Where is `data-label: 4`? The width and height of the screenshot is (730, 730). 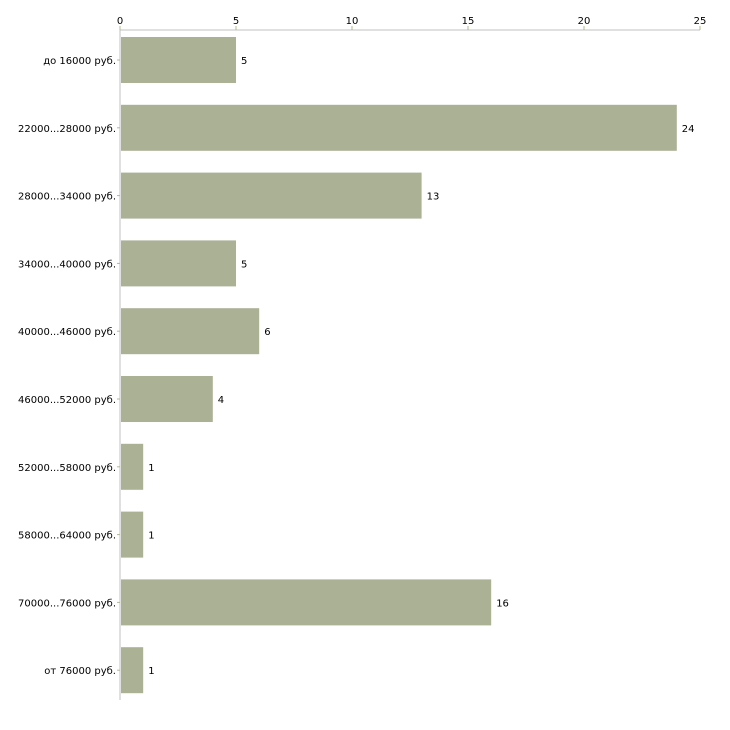
data-label: 4 is located at coordinates (221, 400).